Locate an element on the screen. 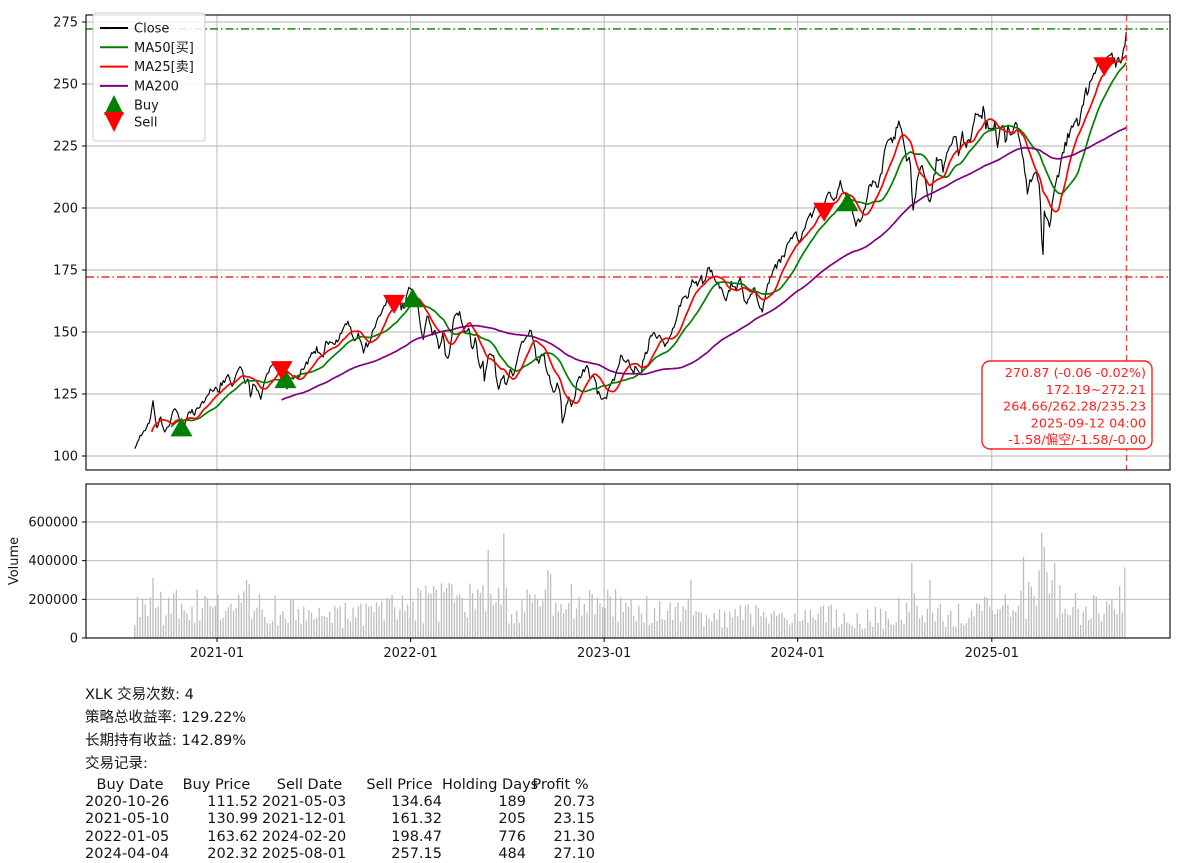 The image size is (1180, 863). volume-bars is located at coordinates (630, 585).